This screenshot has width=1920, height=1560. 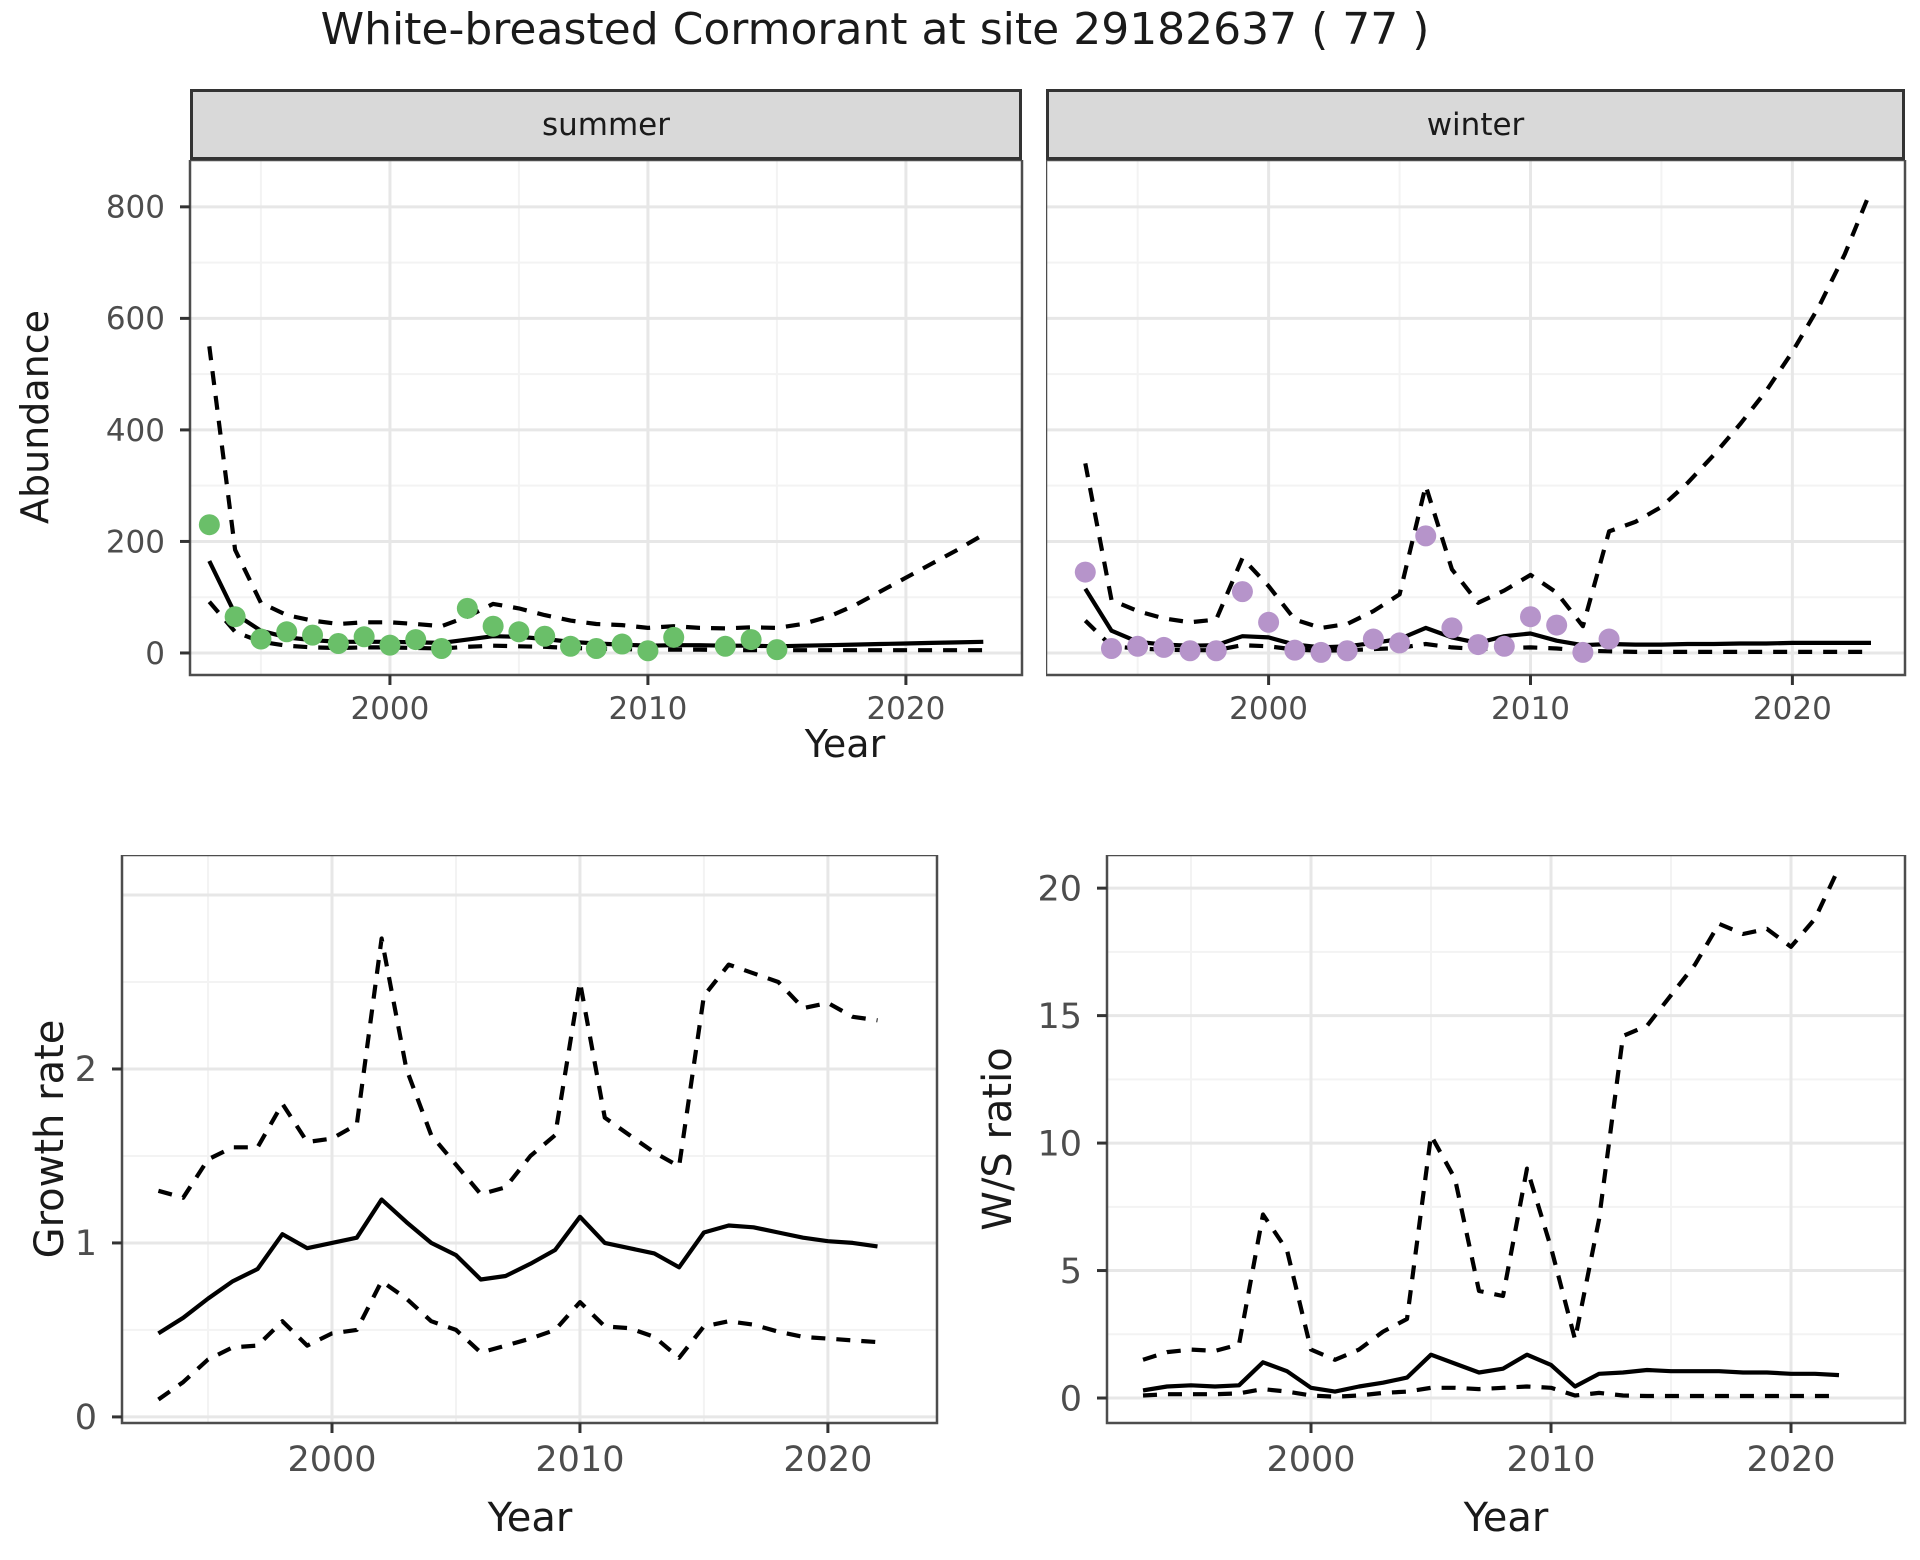 What do you see at coordinates (1059, 1144) in the screenshot?
I see `y-tick-label: 10` at bounding box center [1059, 1144].